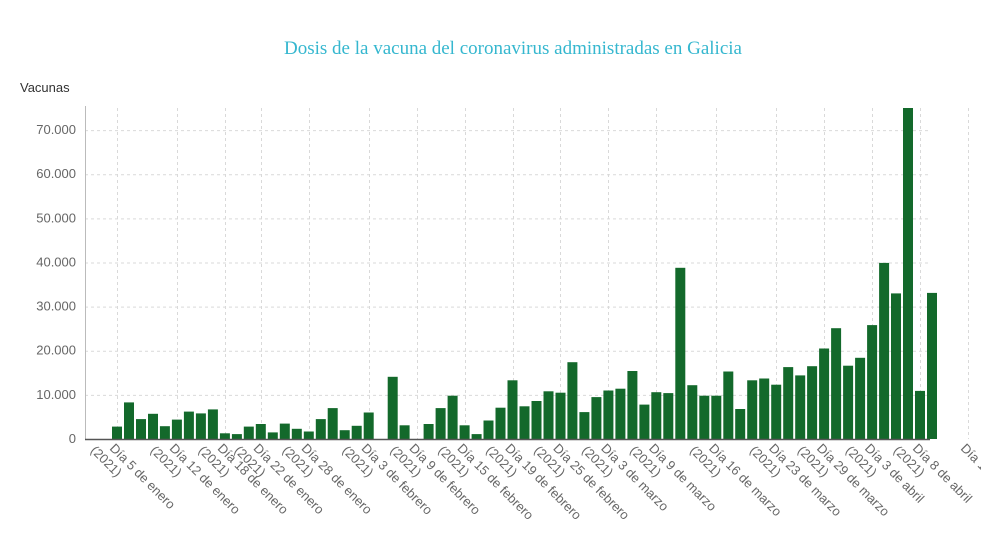 This screenshot has height=560, width=981. What do you see at coordinates (72, 438) in the screenshot?
I see `y-tick-label: 0` at bounding box center [72, 438].